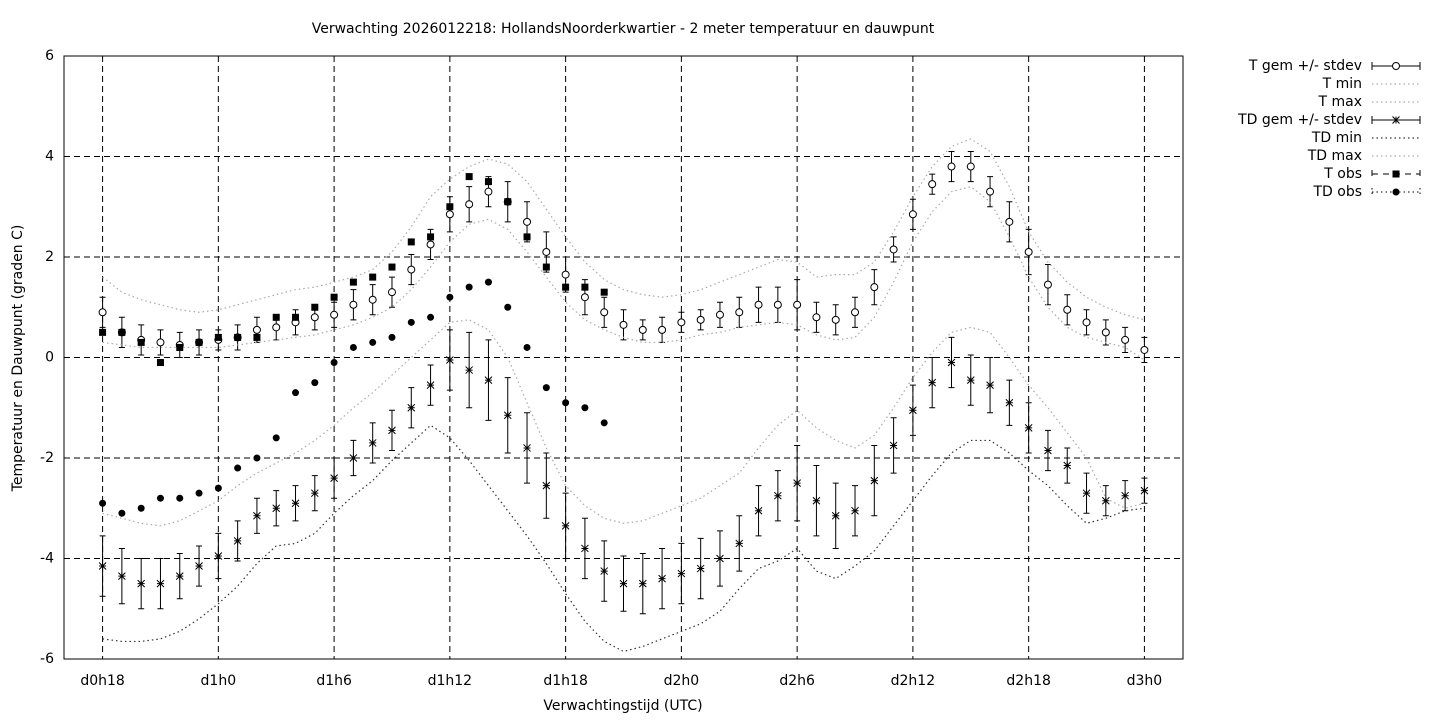 The width and height of the screenshot is (1440, 720). I want to click on legend-label: T gem +/- stdev, so click(1305, 66).